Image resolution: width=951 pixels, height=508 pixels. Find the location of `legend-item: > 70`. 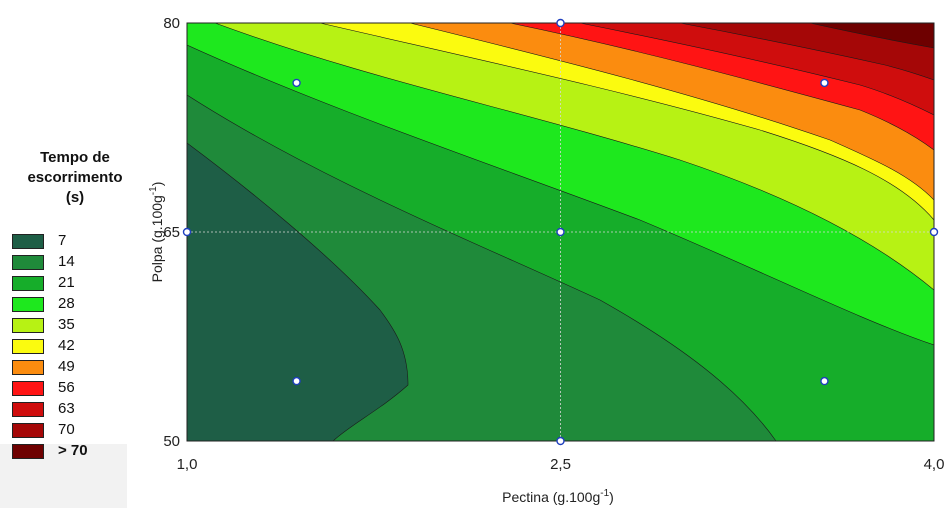

legend-item: > 70 is located at coordinates (77, 451).